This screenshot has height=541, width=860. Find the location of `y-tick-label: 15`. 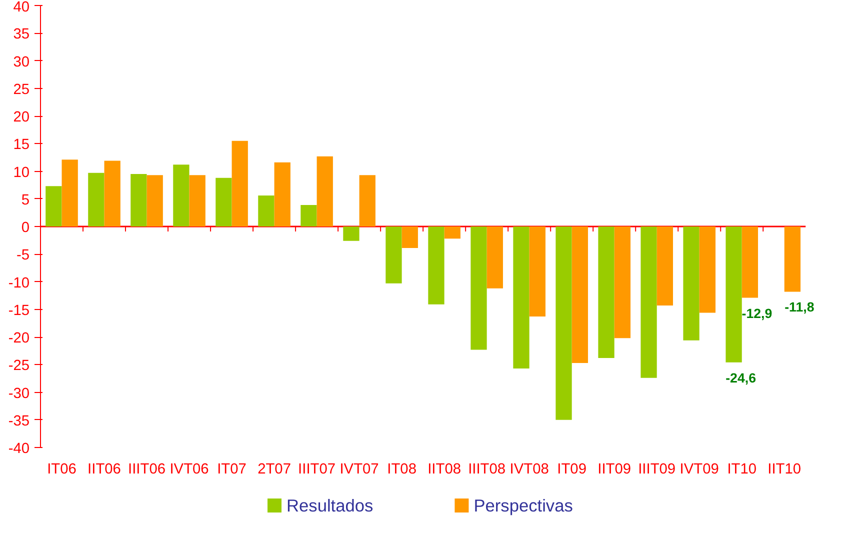

y-tick-label: 15 is located at coordinates (21, 145).